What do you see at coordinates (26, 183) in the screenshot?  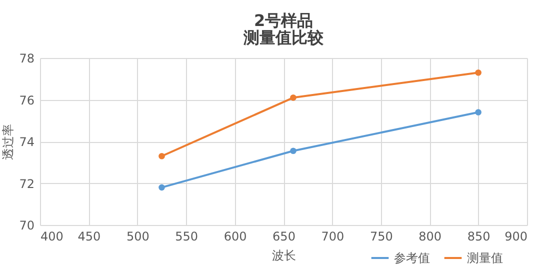 I see `y-tick-label: 72` at bounding box center [26, 183].